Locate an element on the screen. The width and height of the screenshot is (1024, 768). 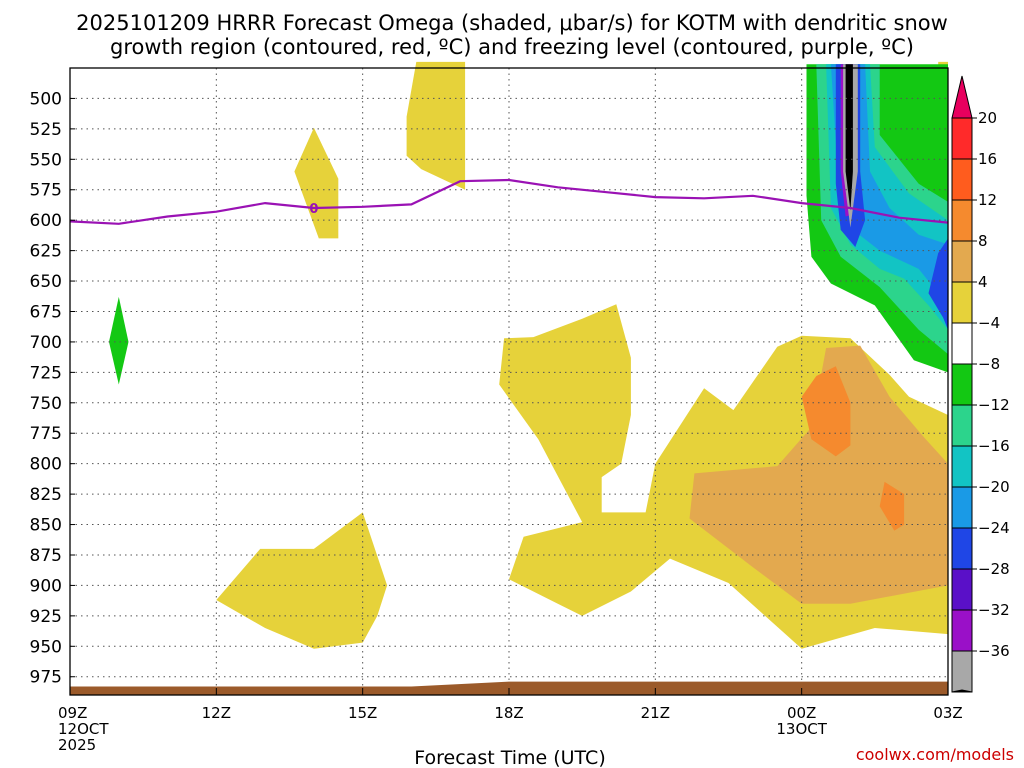
omega-region--36 is located at coordinates (849, 137).